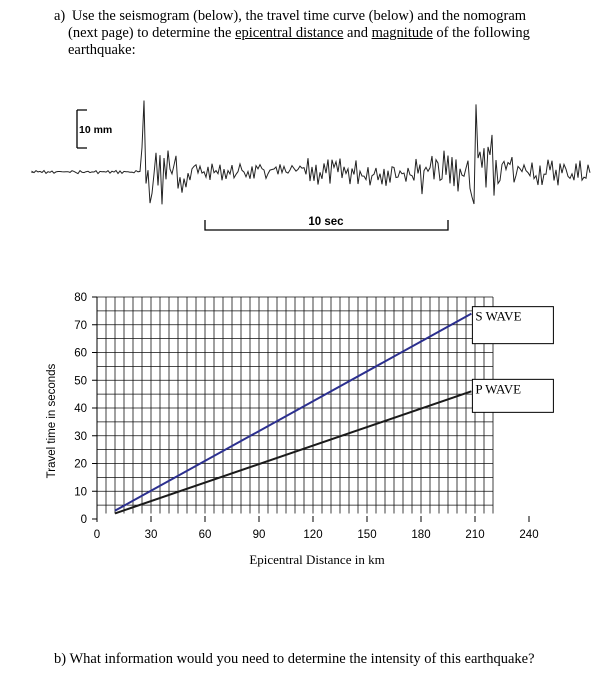 The height and width of the screenshot is (700, 606). I want to click on y-tick-label: 80, so click(80, 298).